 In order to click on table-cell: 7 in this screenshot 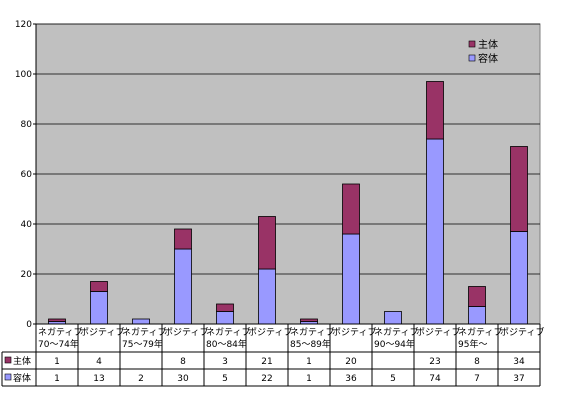, I will do `click(477, 379)`.